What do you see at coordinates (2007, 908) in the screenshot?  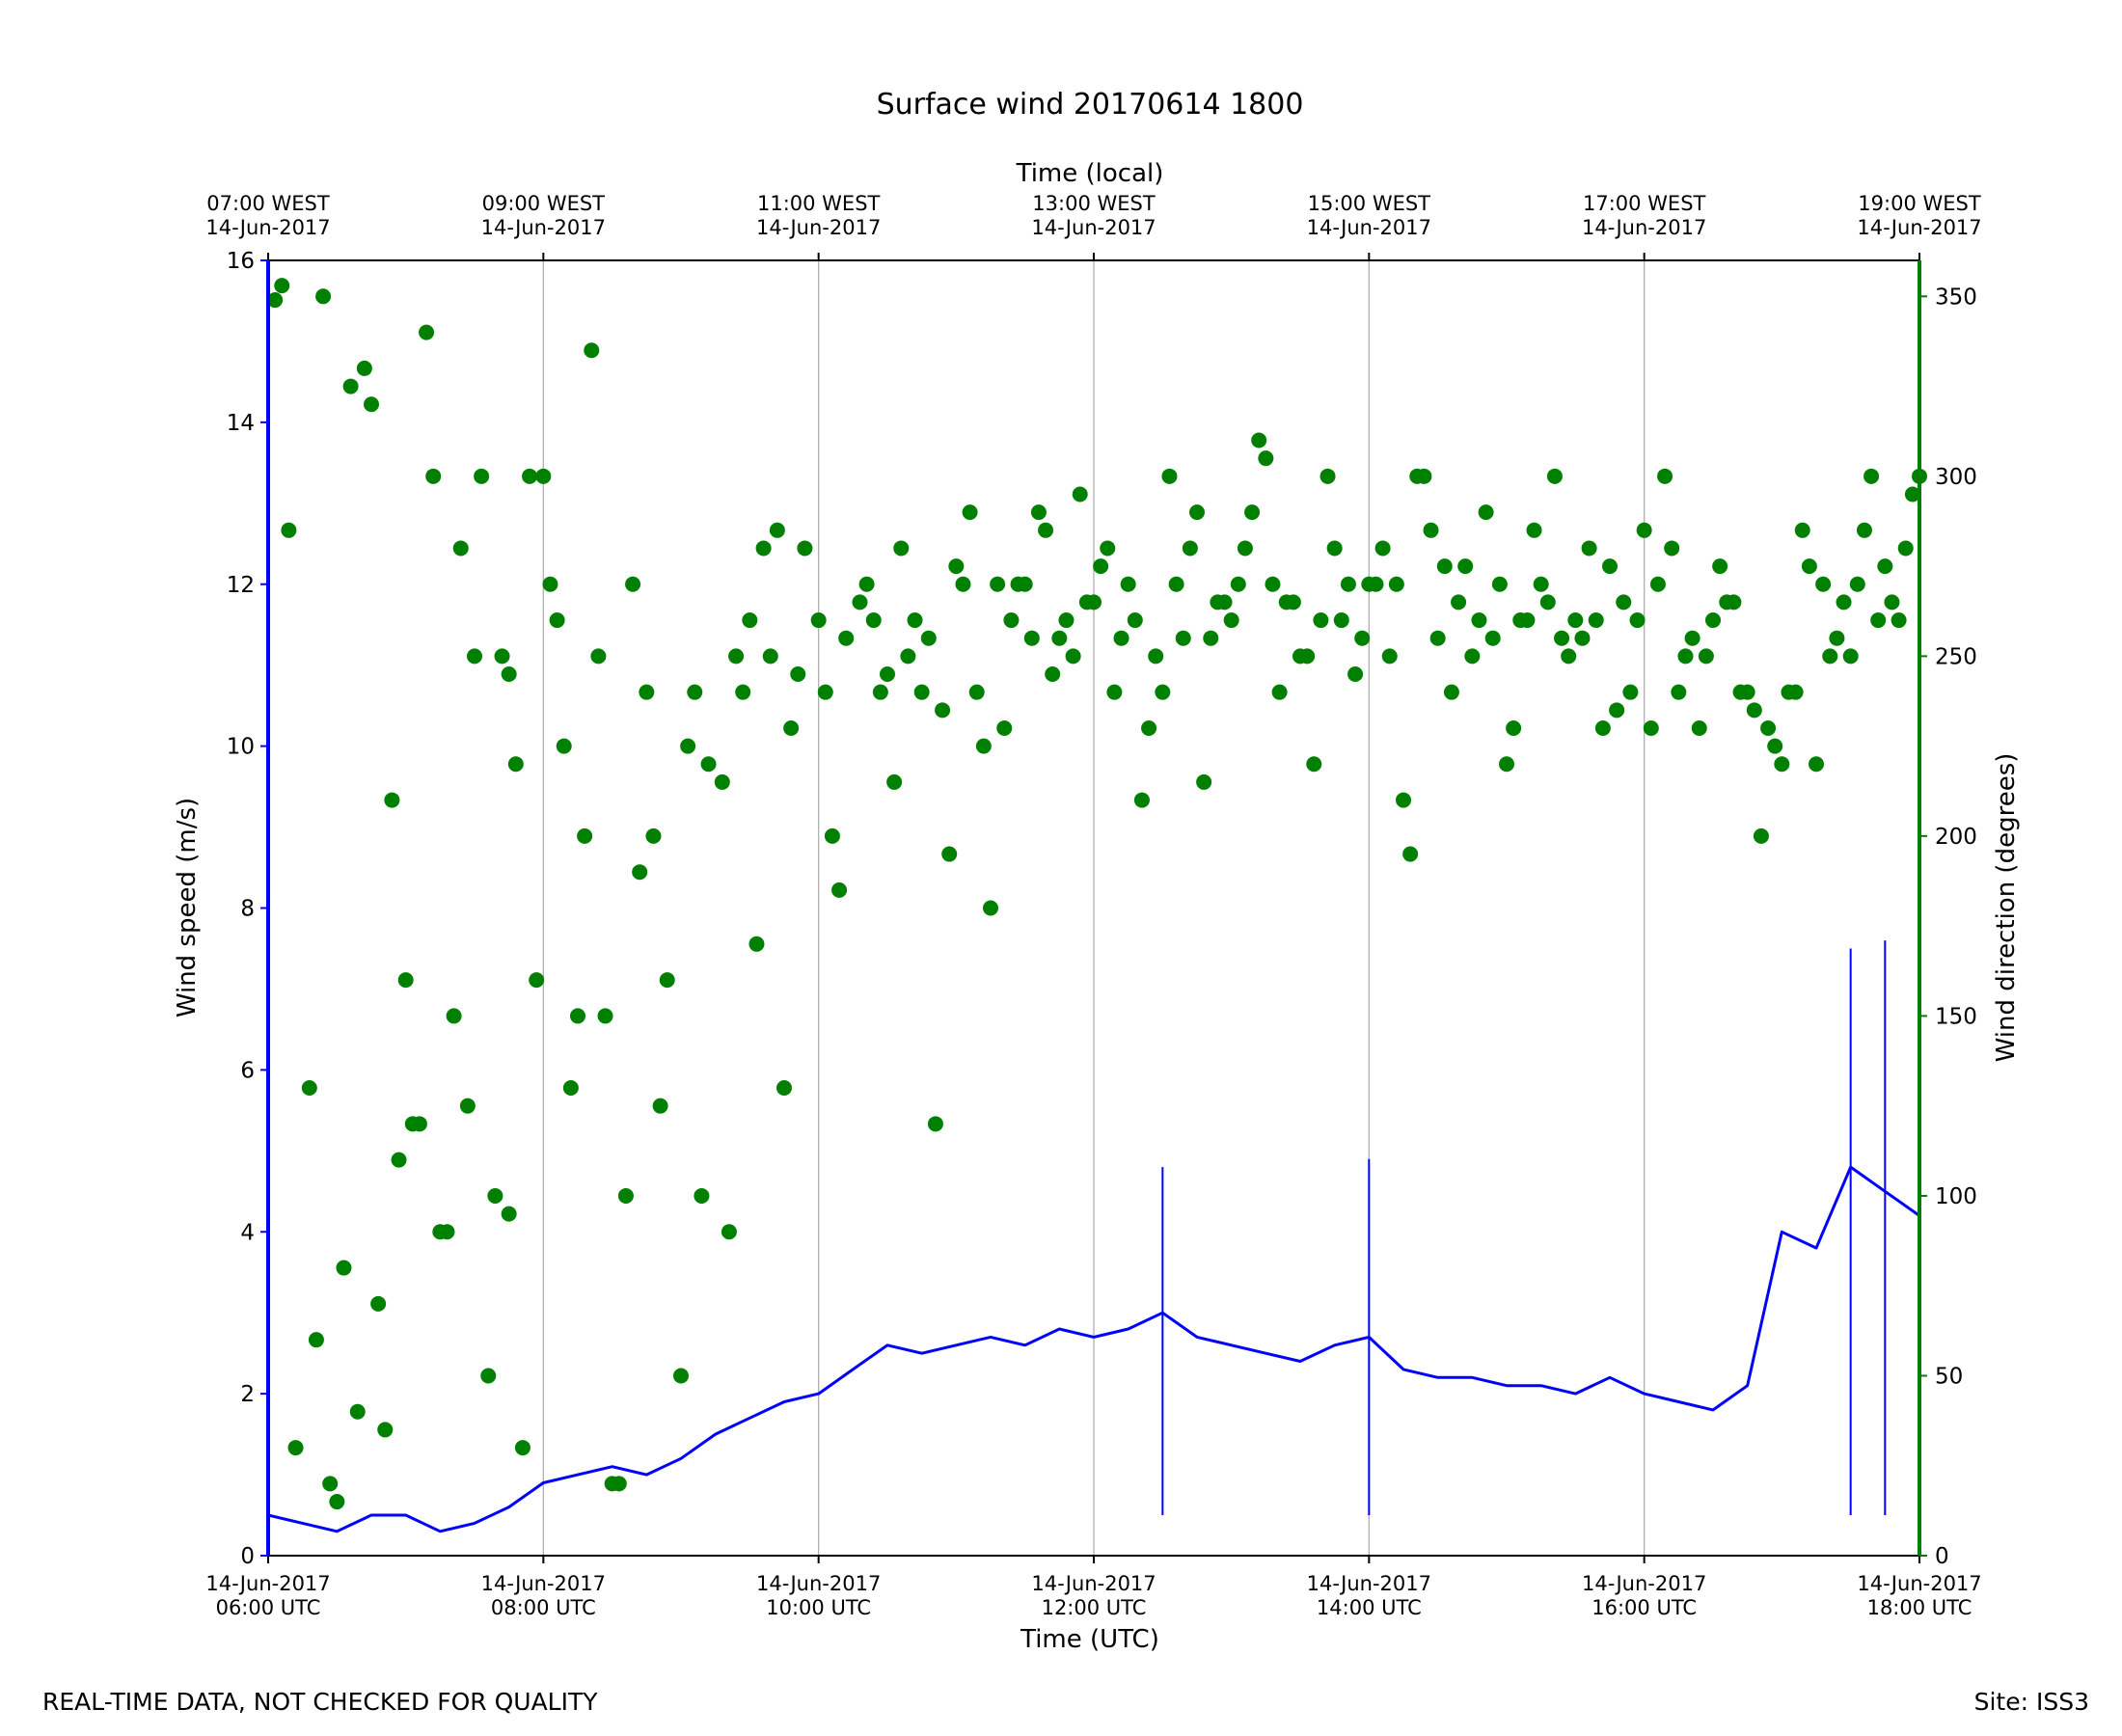 I see `right-axis-title: Wind direction (degrees)` at bounding box center [2007, 908].